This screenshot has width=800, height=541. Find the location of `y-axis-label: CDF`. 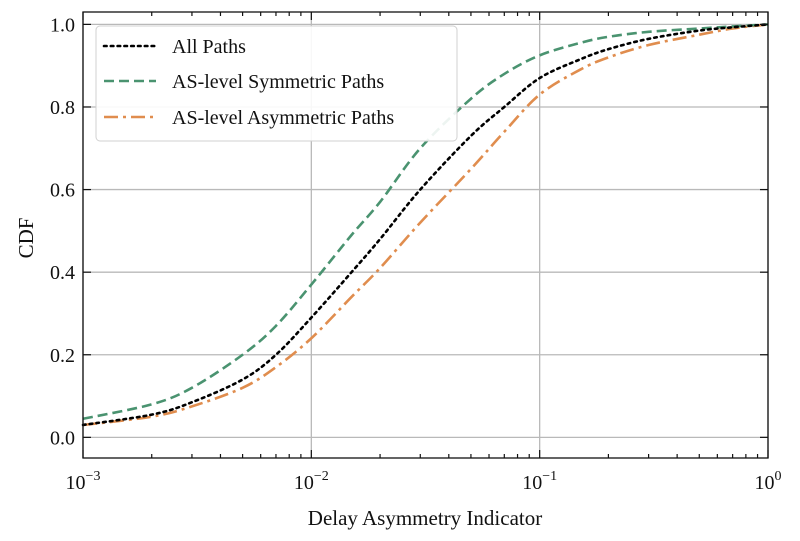

y-axis-label: CDF is located at coordinates (26, 238).